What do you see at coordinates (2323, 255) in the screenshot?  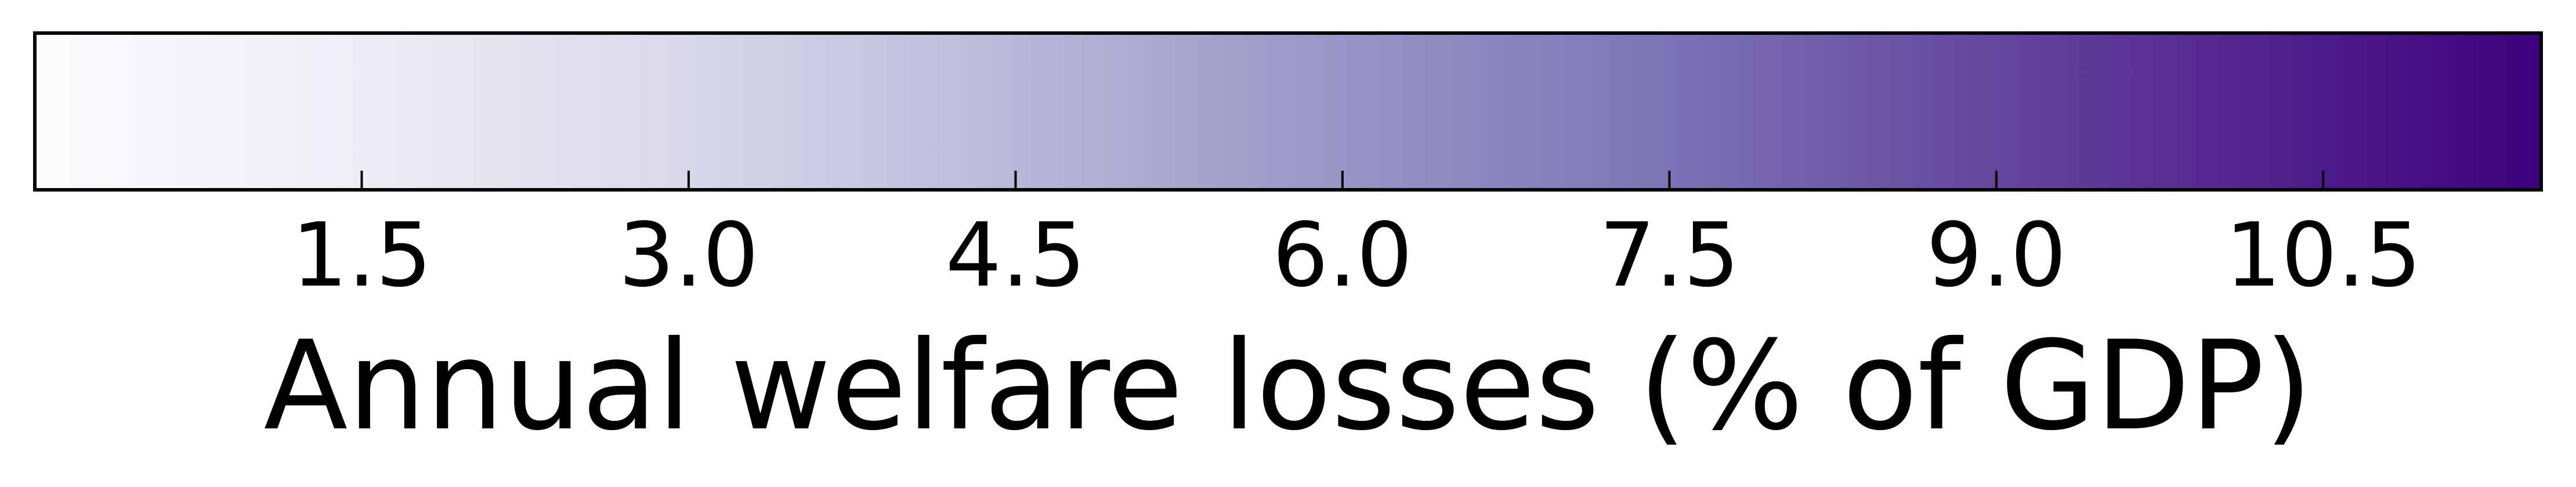 I see `tick-label-6: 10.5` at bounding box center [2323, 255].